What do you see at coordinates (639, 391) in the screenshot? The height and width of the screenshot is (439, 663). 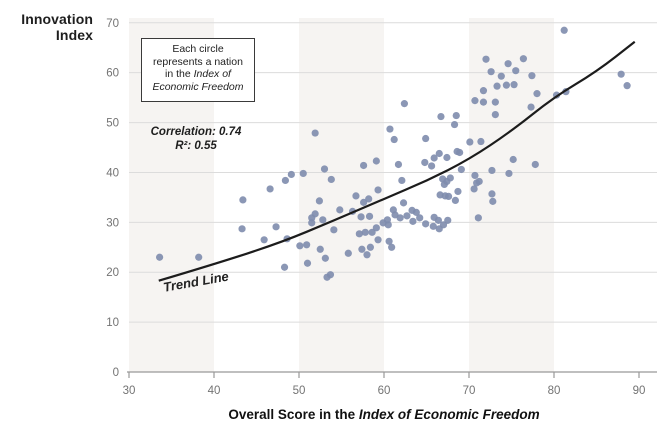 I see `x-tick-label: 90` at bounding box center [639, 391].